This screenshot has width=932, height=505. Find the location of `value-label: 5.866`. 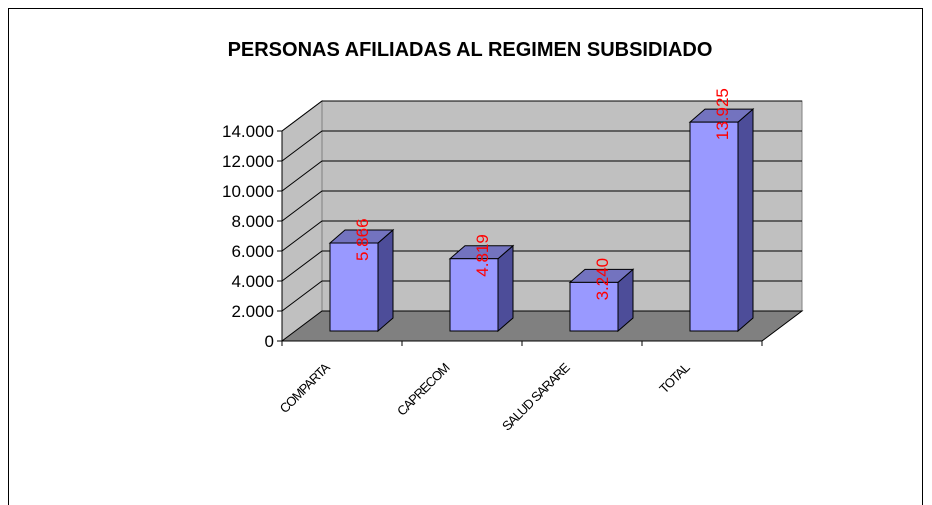

value-label: 5.866 is located at coordinates (362, 239).